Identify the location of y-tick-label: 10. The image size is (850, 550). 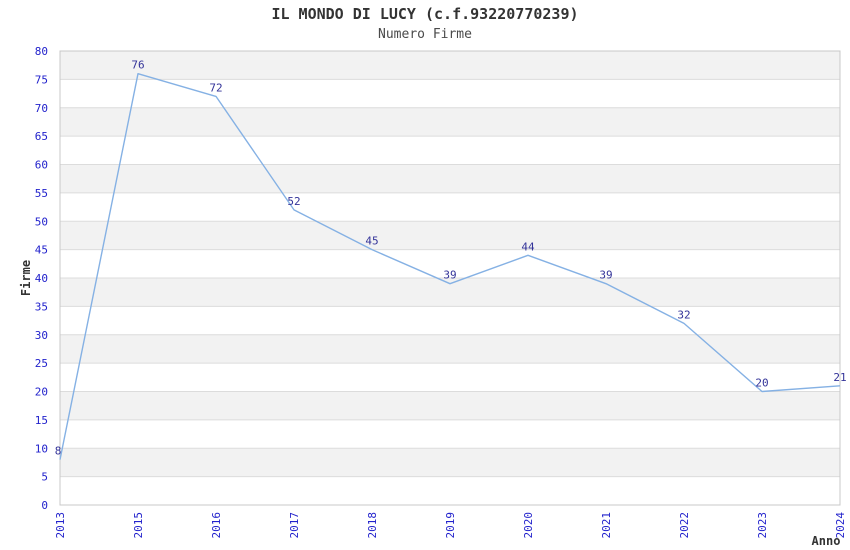
(41, 448).